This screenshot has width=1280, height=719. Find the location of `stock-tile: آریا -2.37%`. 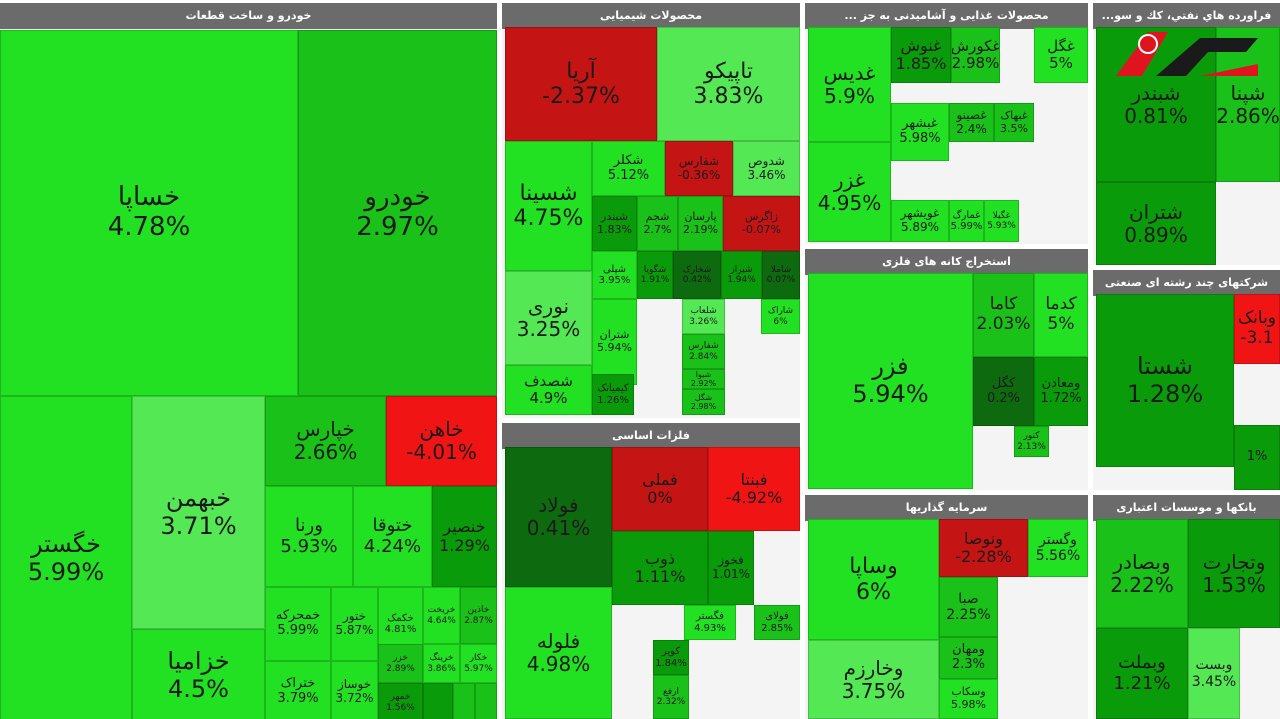

stock-tile: آریا -2.37% is located at coordinates (581, 84).